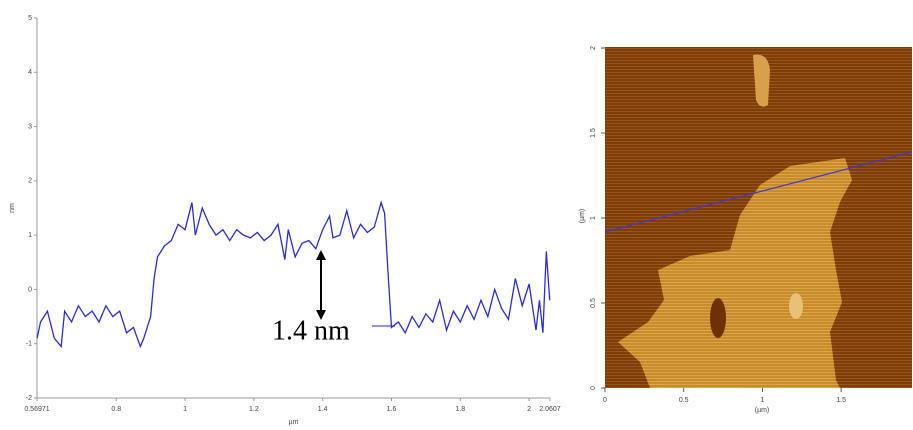  Describe the element at coordinates (735, 273) in the screenshot. I see `afm-terrace` at that location.